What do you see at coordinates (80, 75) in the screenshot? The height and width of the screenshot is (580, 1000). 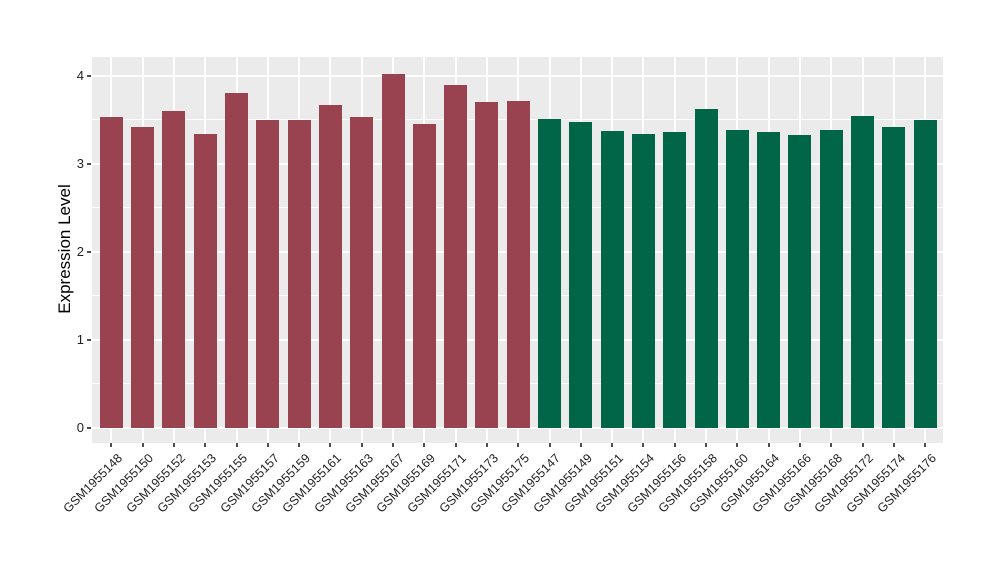 I see `y-tick-label: 4` at bounding box center [80, 75].